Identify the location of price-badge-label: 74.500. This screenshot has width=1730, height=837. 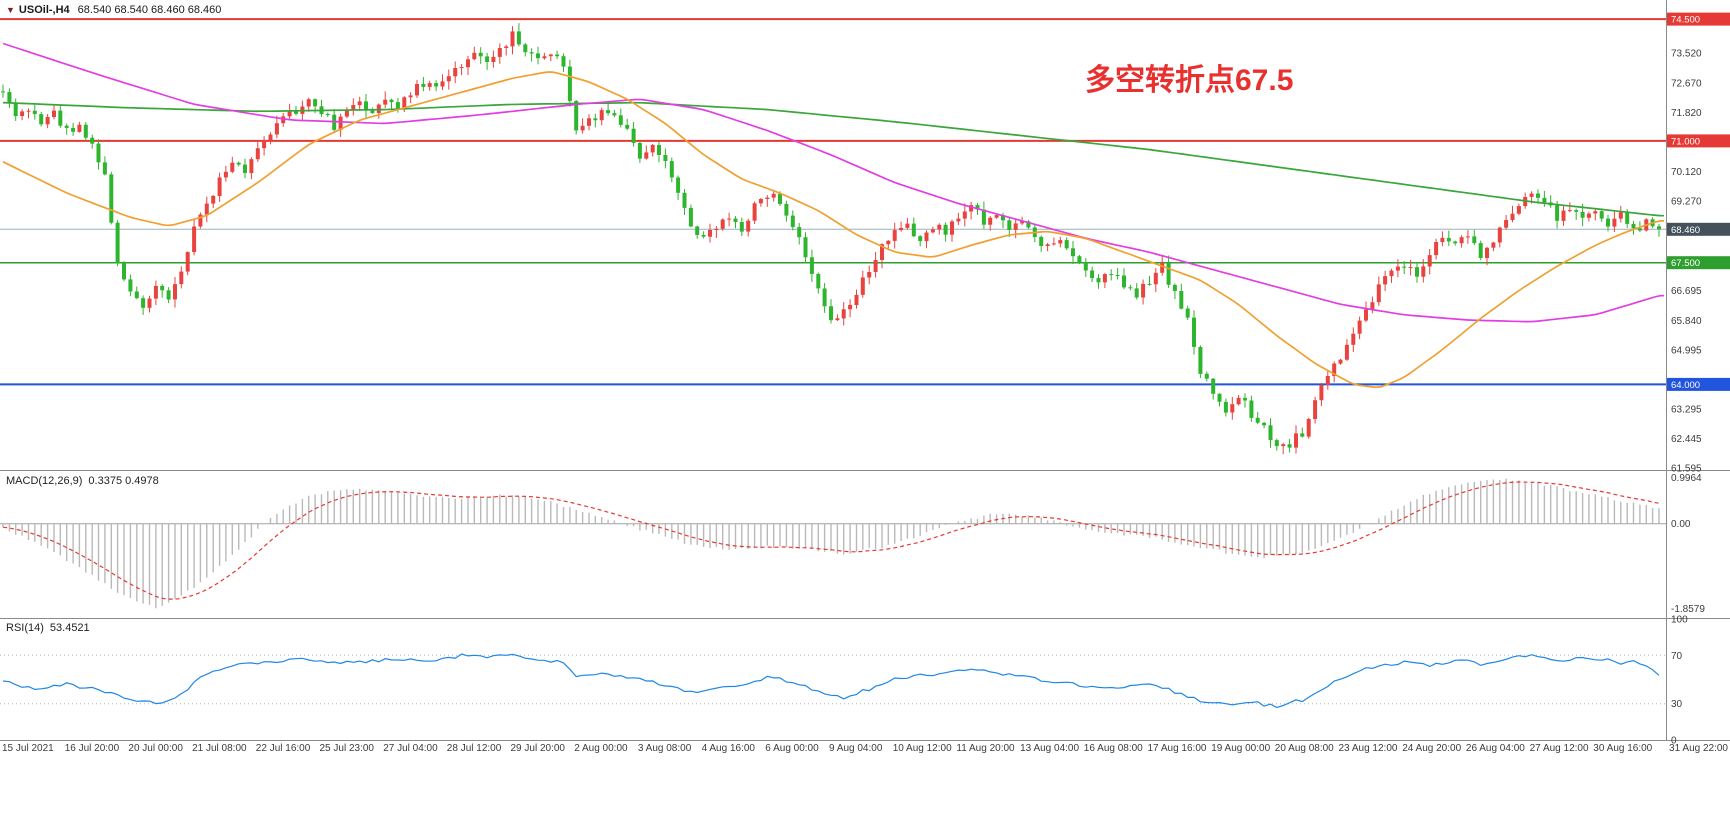
(1685, 20).